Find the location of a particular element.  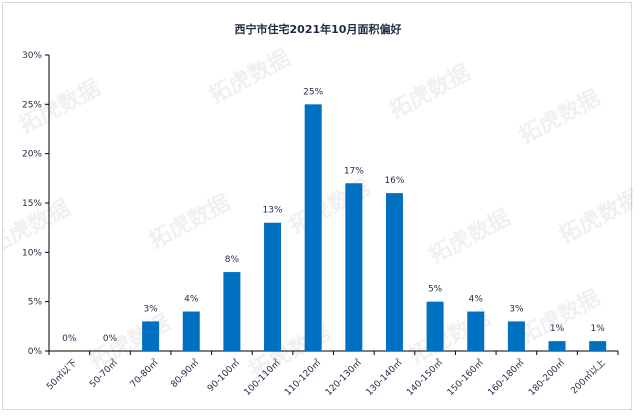

y-tick-label: 10% is located at coordinates (32, 253).